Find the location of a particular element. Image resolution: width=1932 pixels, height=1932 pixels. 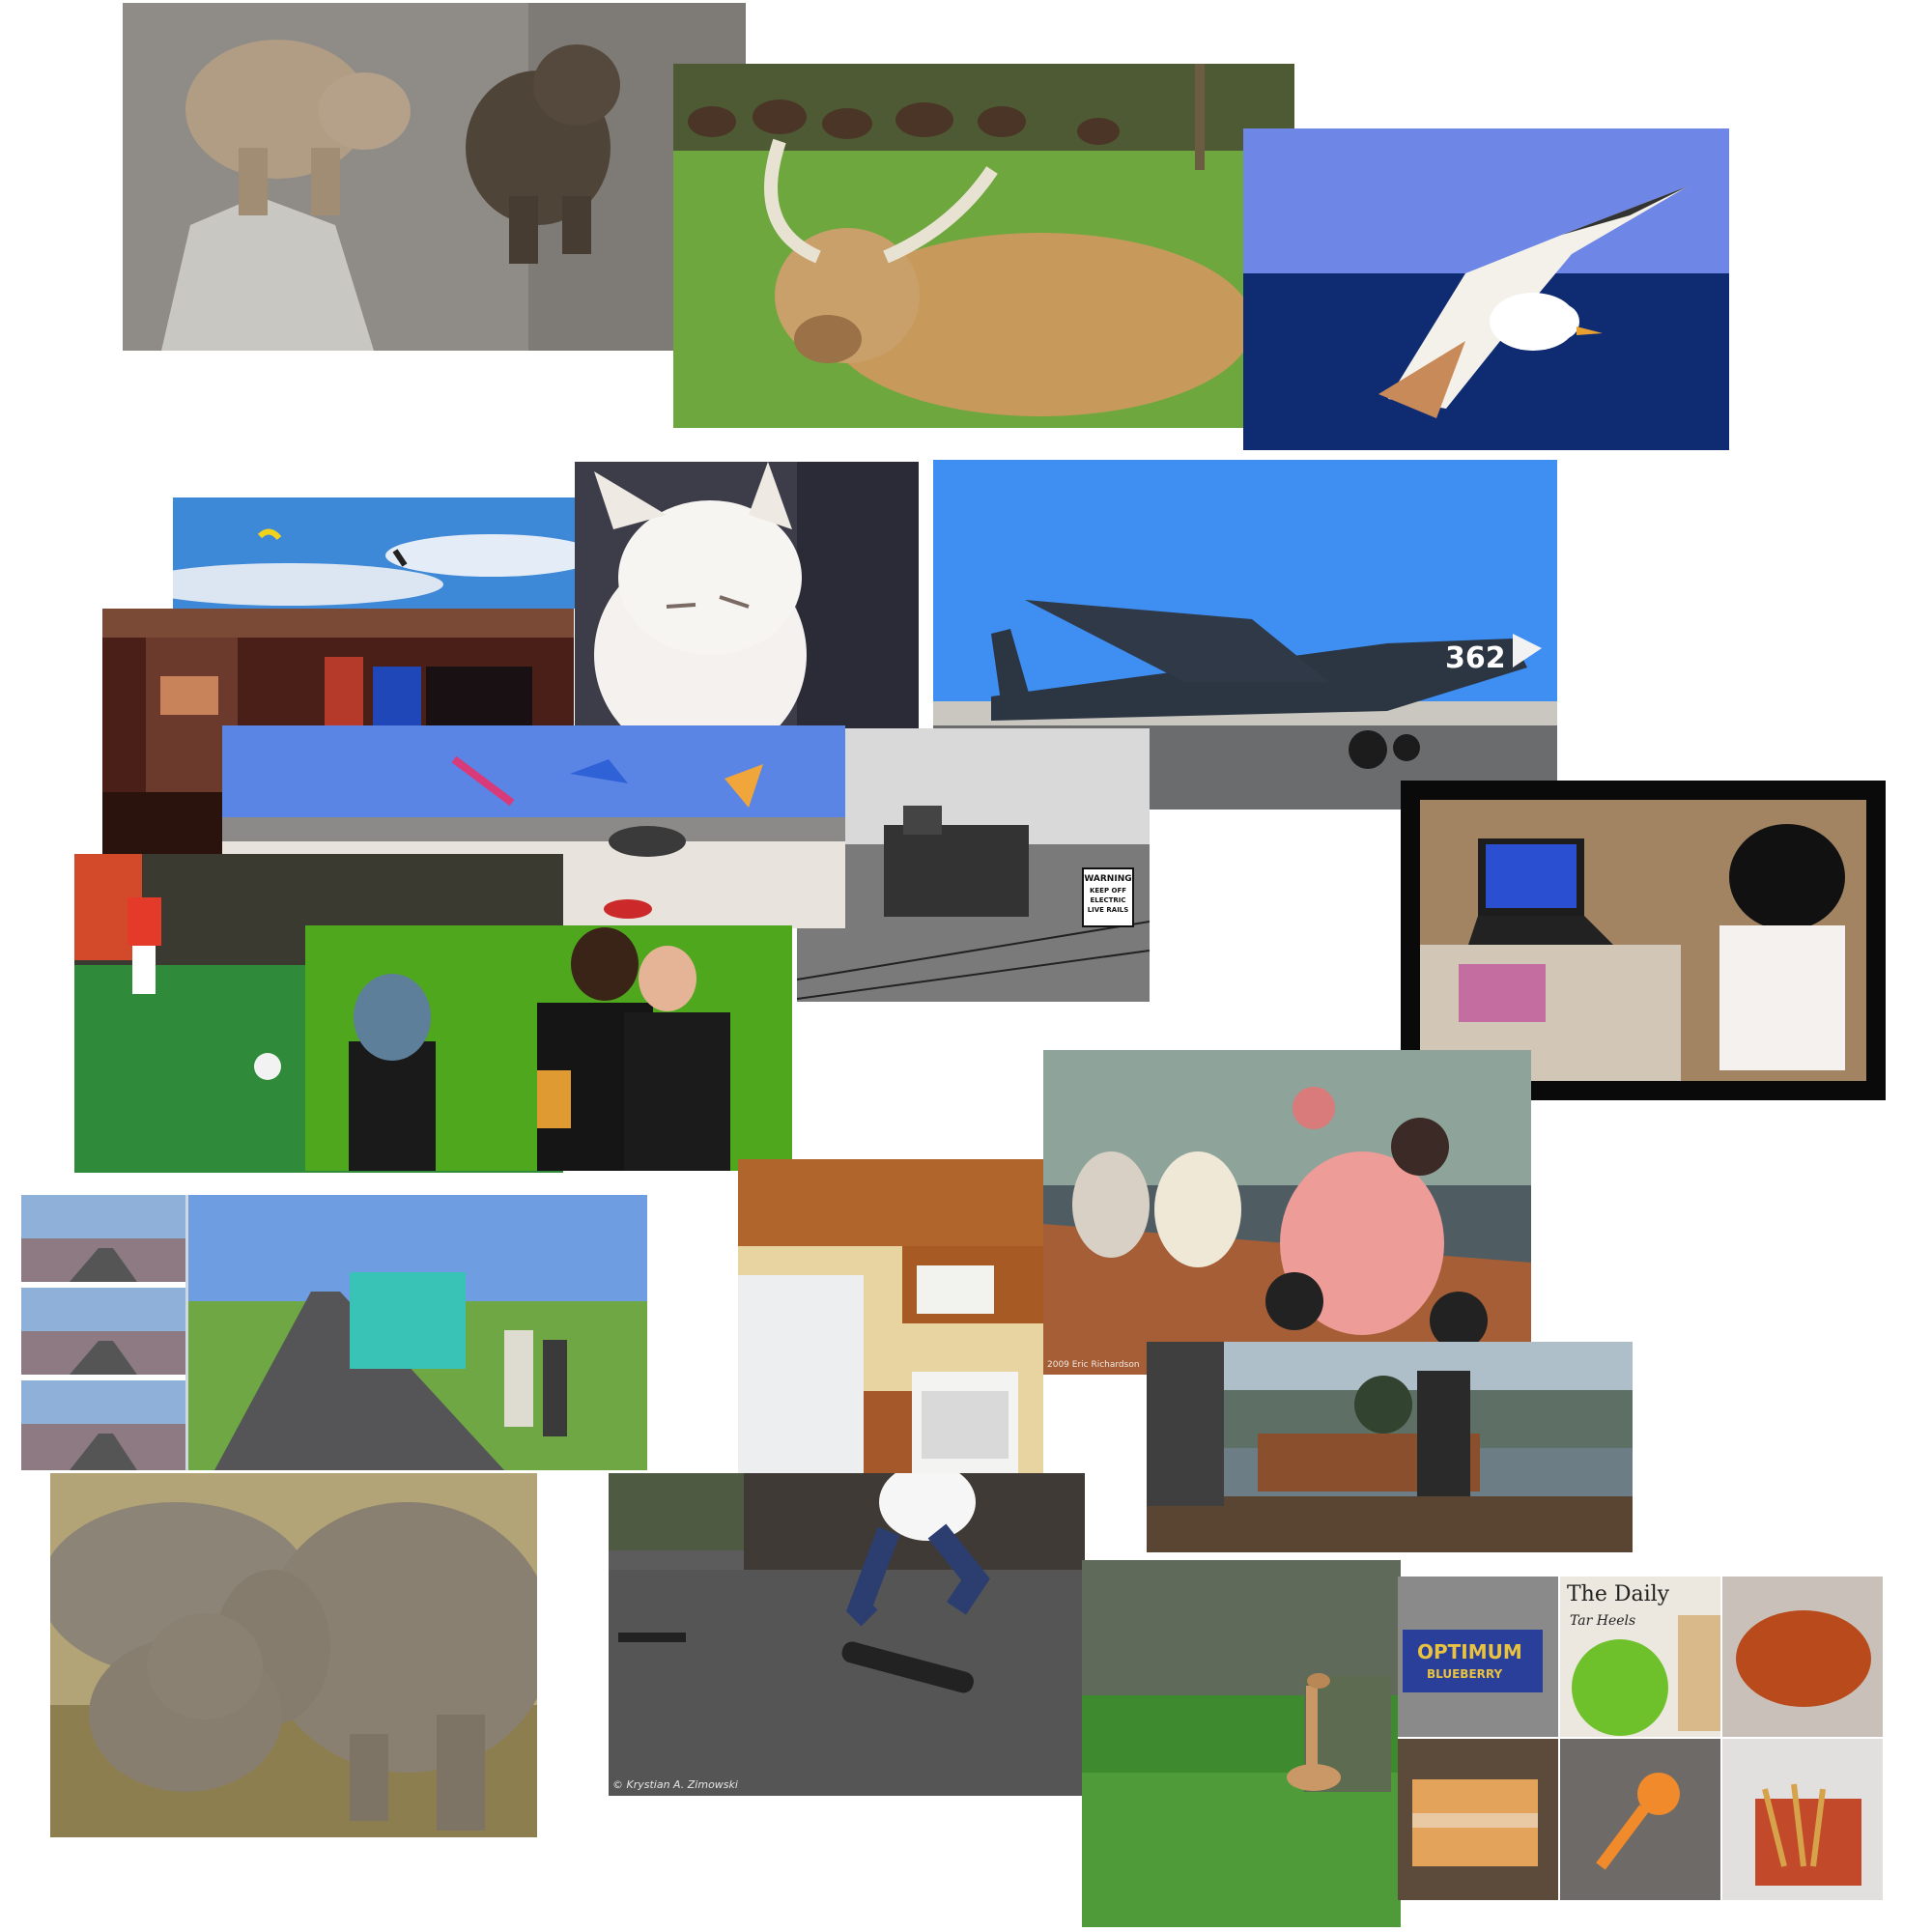

bench-photo is located at coordinates (1390, 1447).